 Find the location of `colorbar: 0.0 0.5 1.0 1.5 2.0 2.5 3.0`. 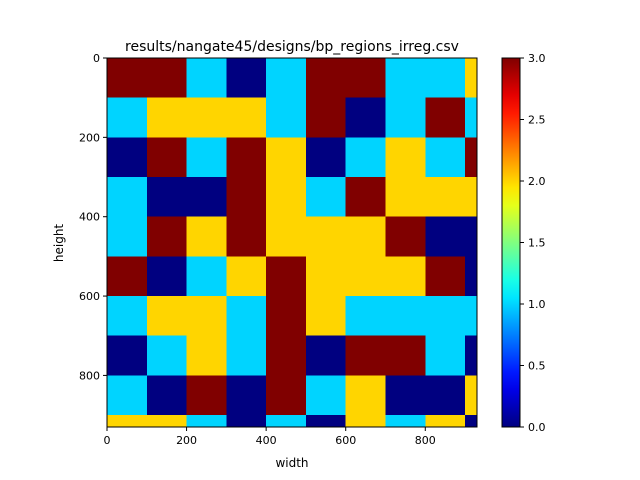

colorbar: 0.0 0.5 1.0 1.5 2.0 2.5 3.0 is located at coordinates (523, 243).